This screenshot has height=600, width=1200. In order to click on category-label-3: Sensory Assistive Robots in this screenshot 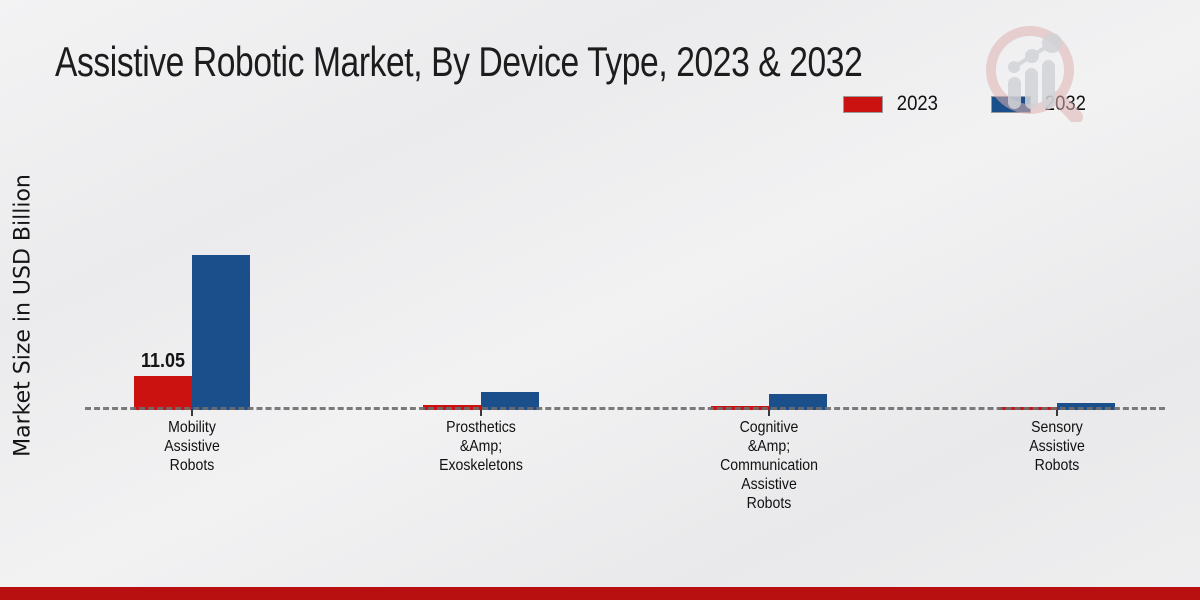, I will do `click(1057, 446)`.